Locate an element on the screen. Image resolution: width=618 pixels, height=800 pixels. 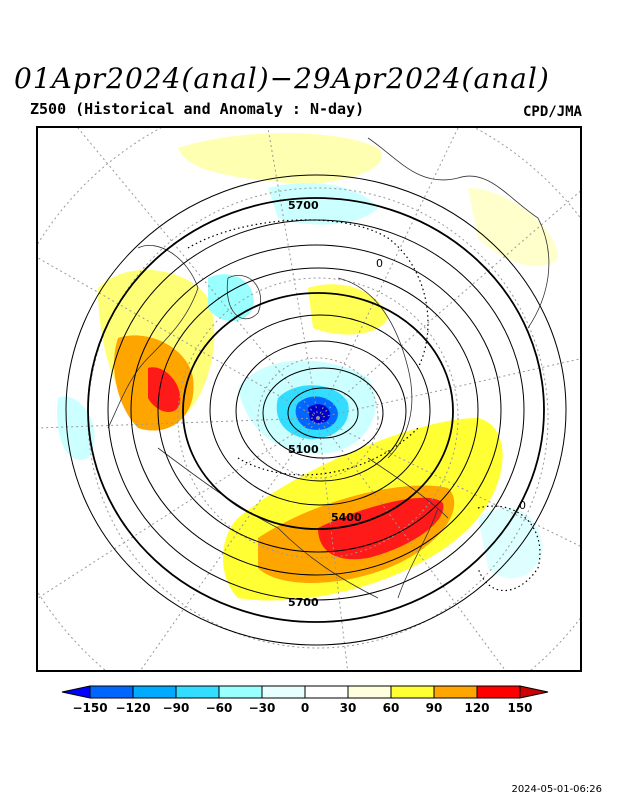
coastline-greenland is located at coordinates (243, 297).